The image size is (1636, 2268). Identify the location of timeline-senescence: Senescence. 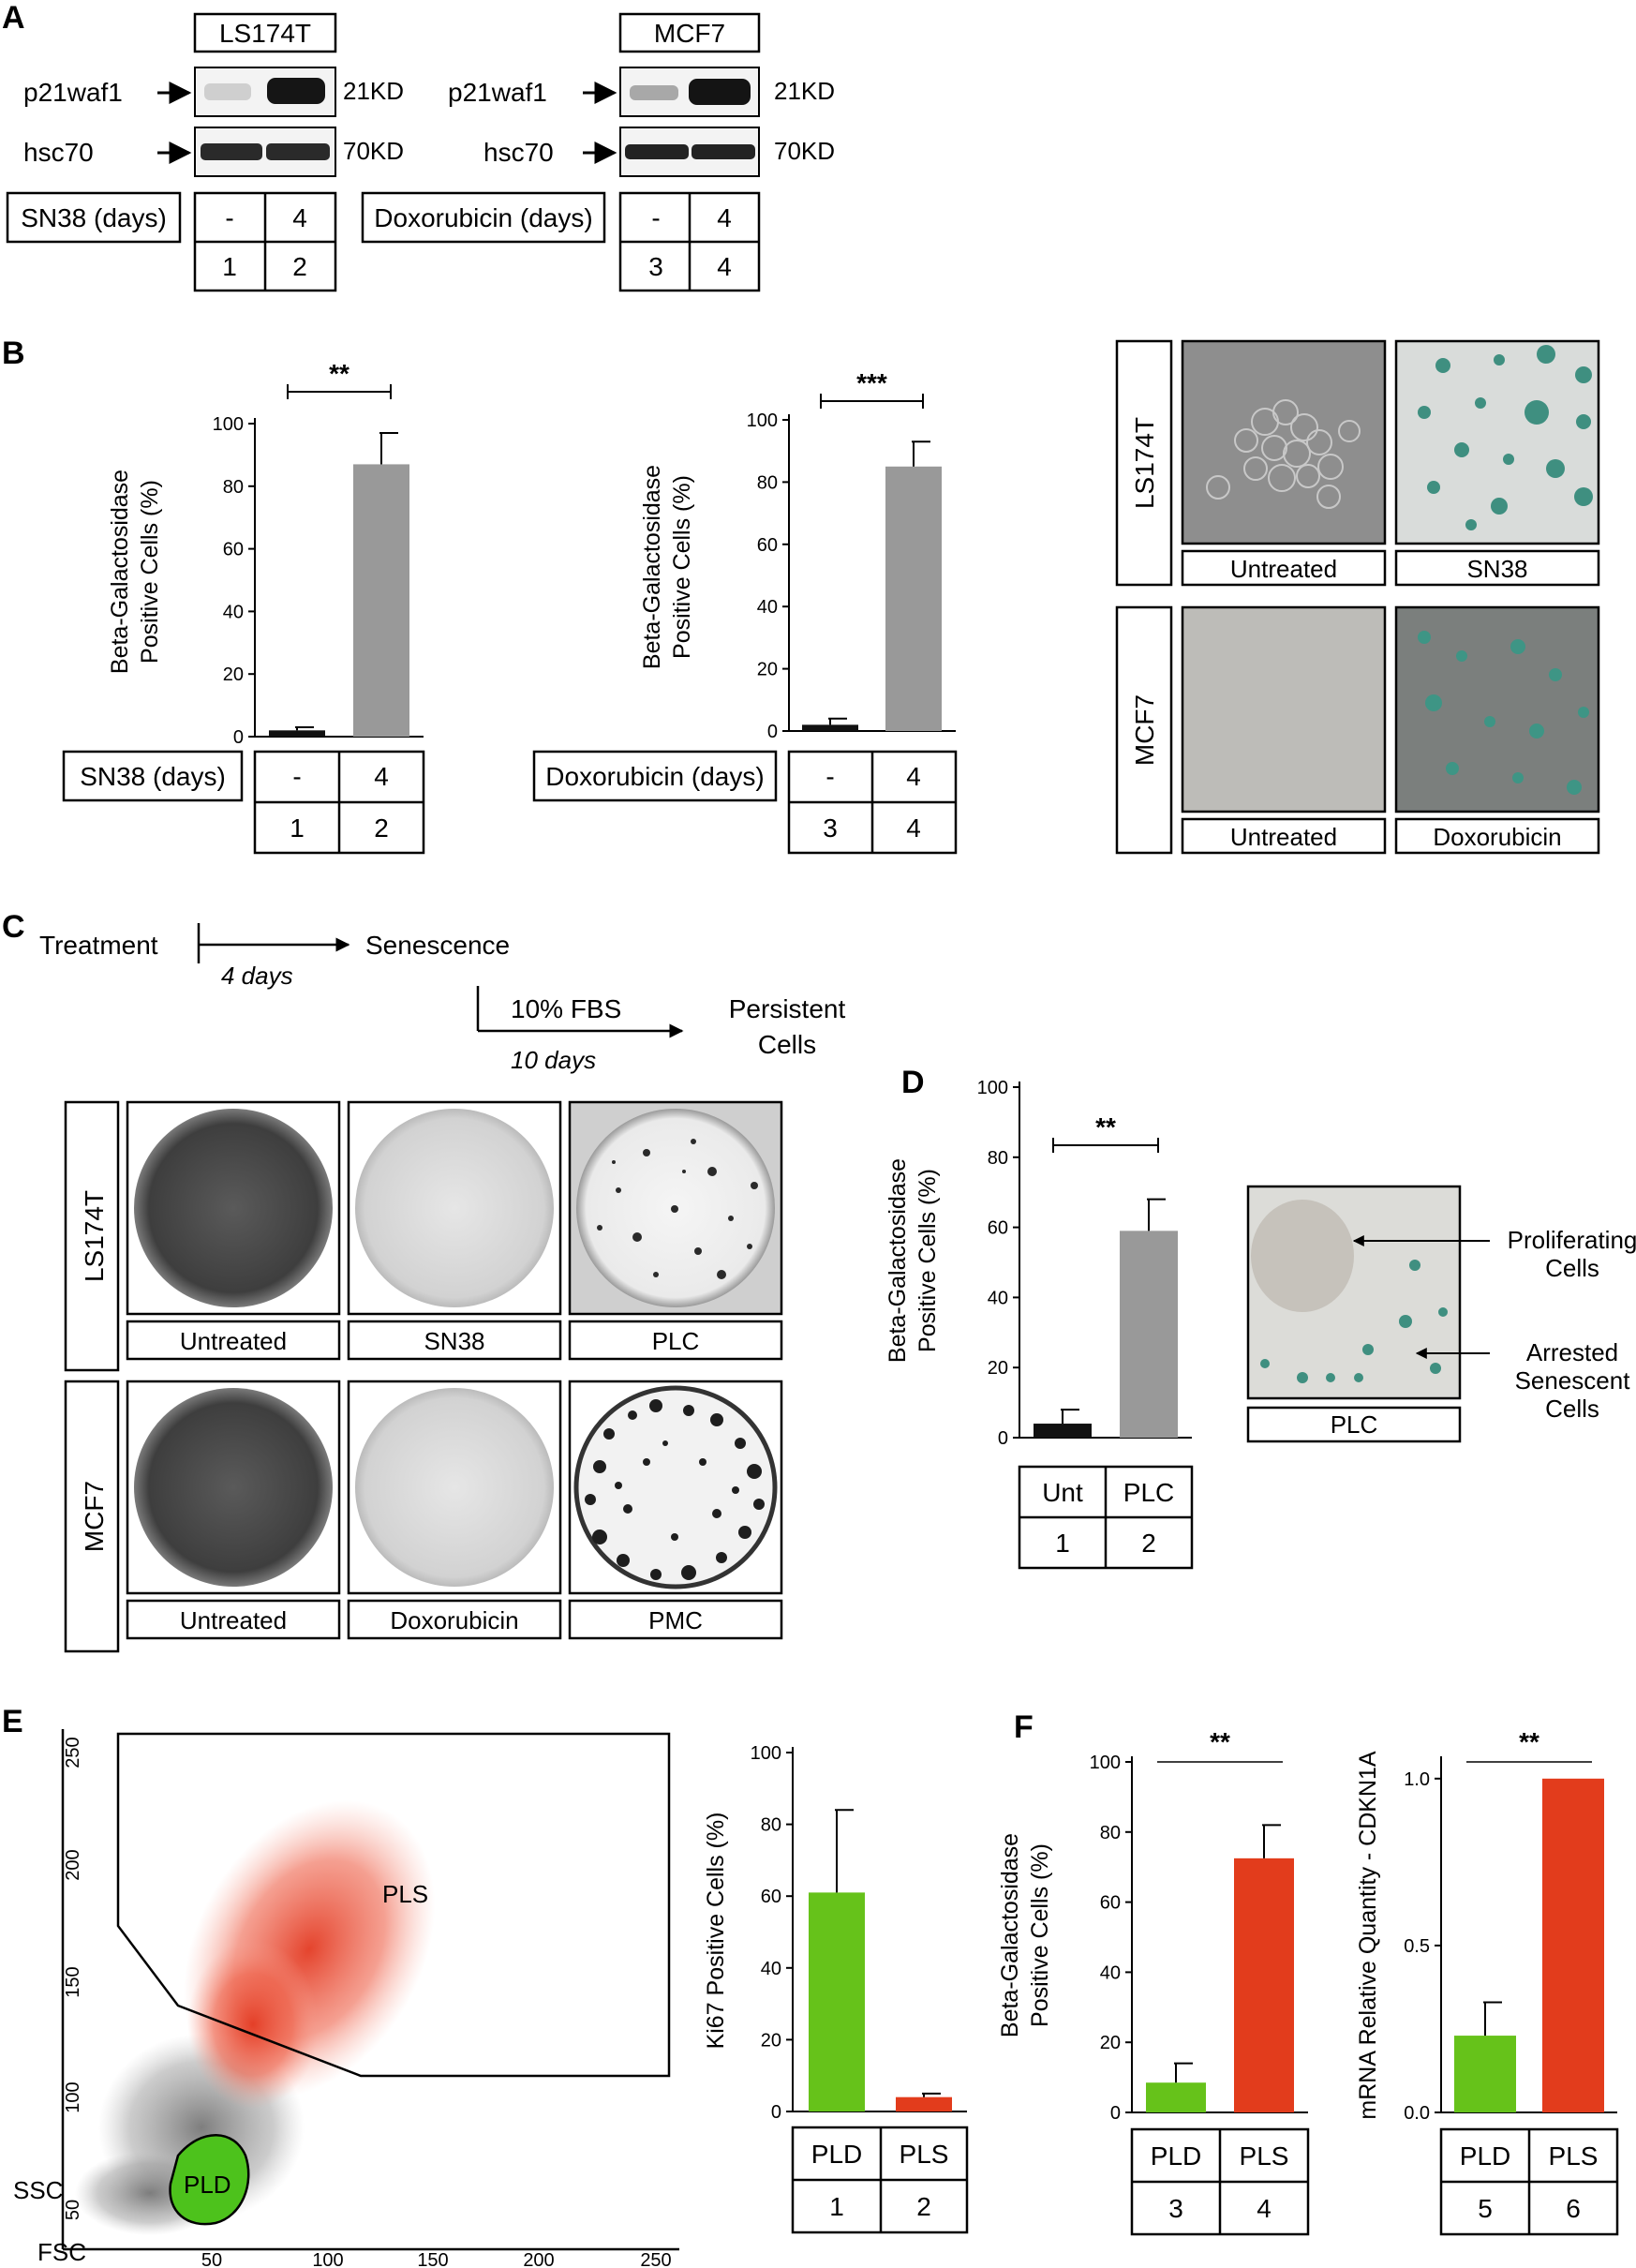
(437, 946).